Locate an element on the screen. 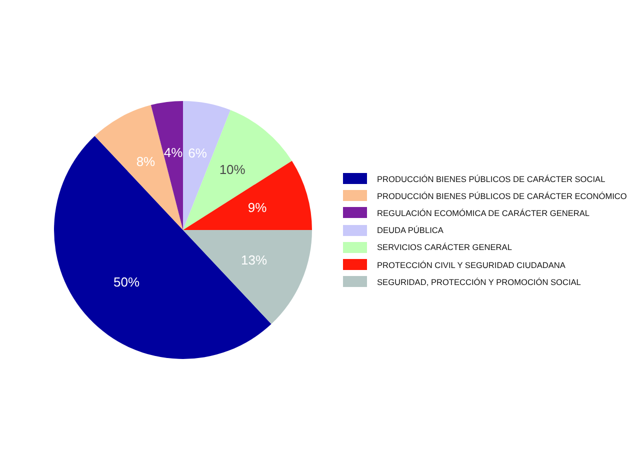 The width and height of the screenshot is (639, 452). data-label: 4% is located at coordinates (174, 152).